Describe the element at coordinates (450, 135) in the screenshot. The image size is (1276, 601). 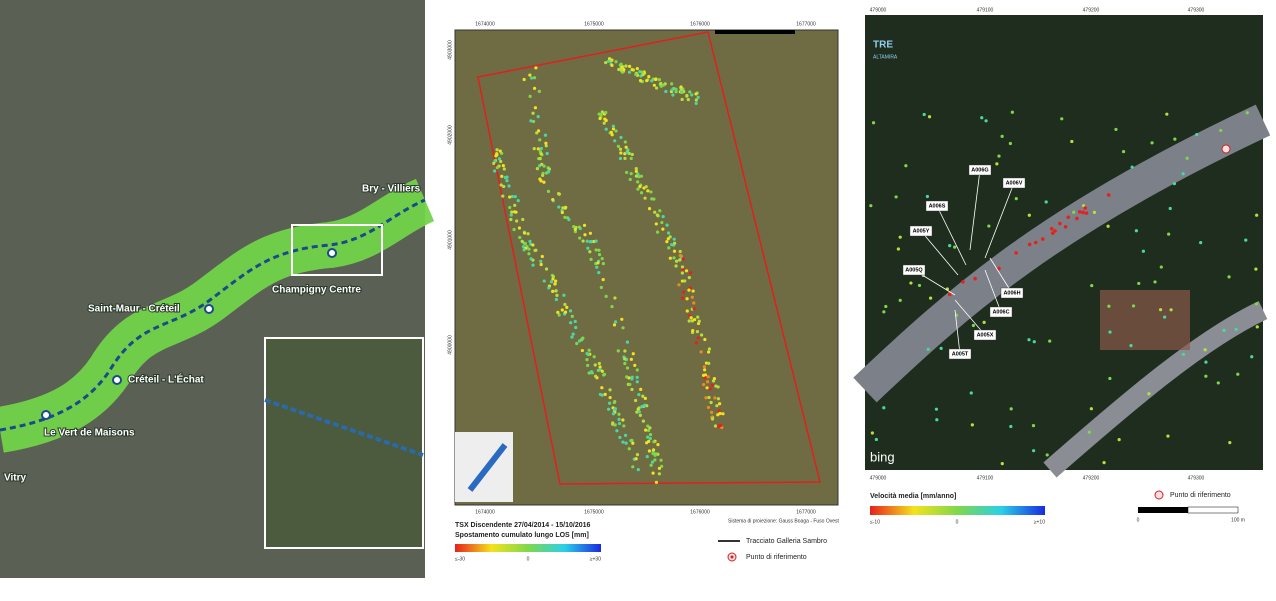
I see `y-tick-label: 4902000` at that location.